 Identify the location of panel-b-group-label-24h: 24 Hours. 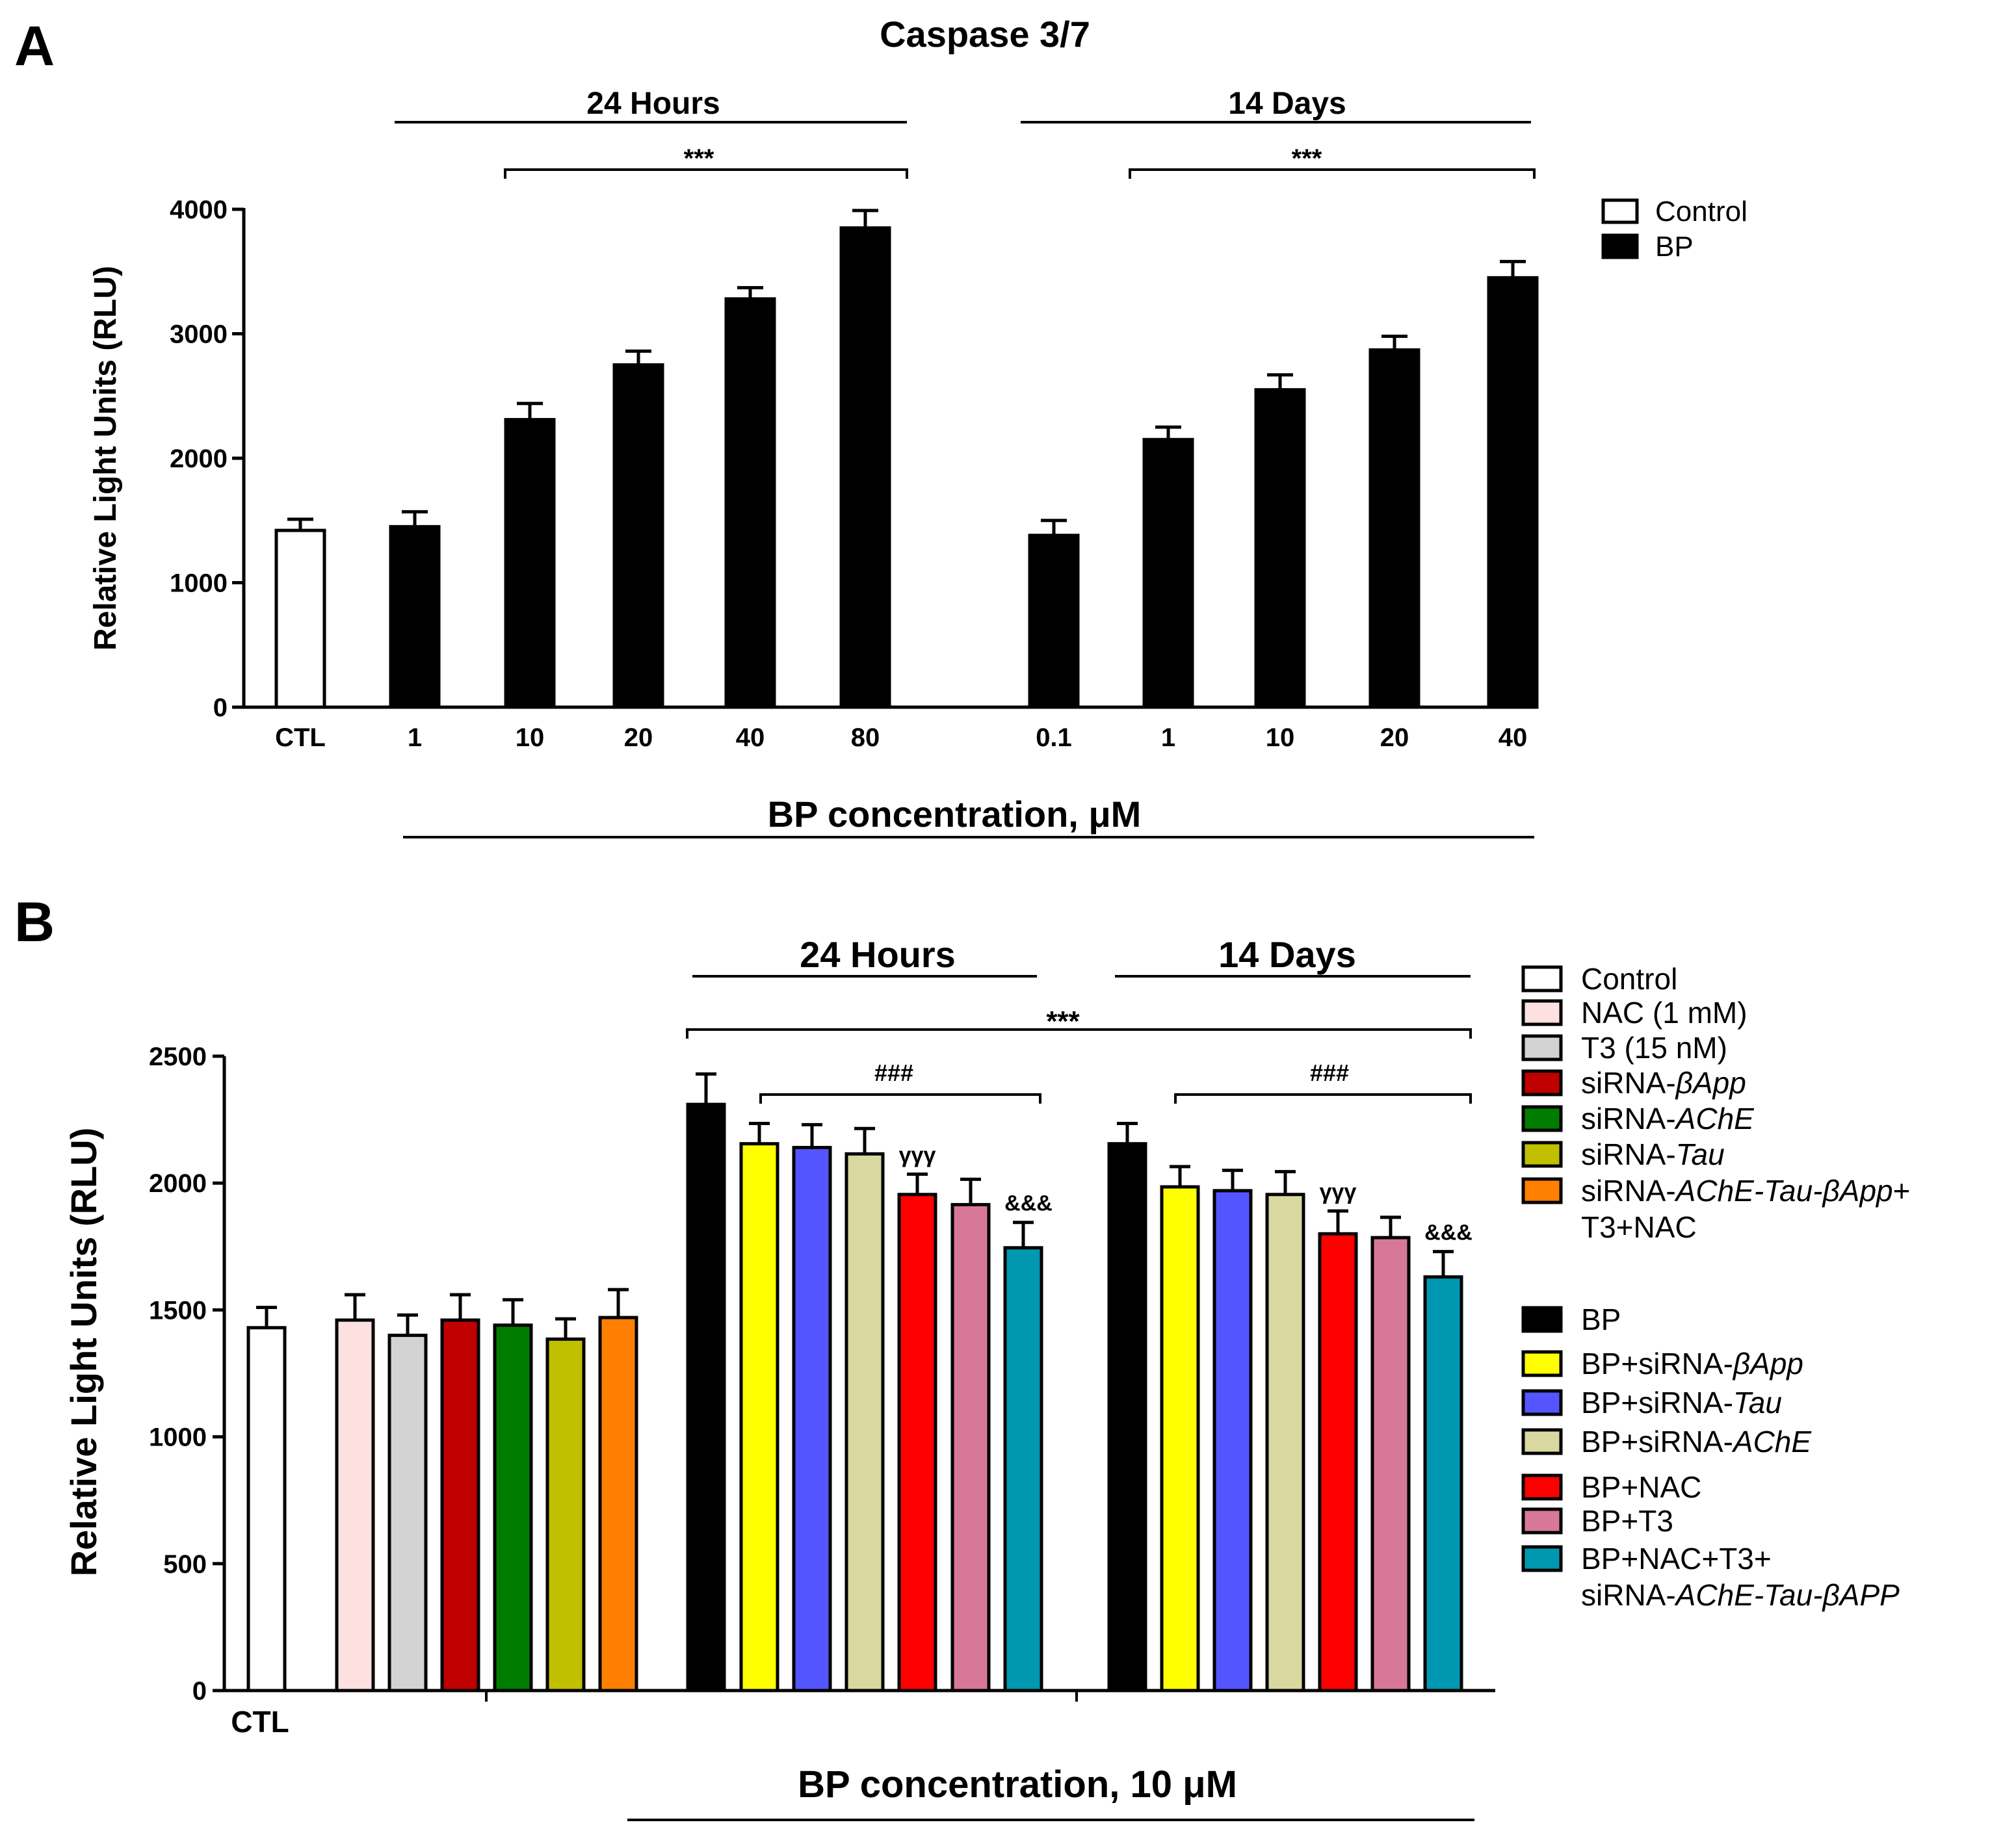
(878, 954).